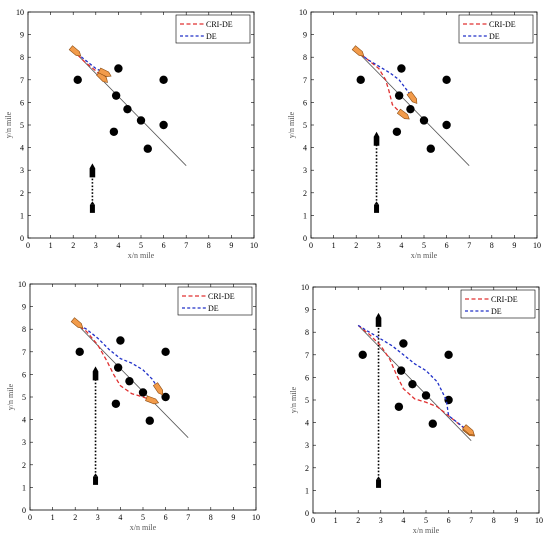 This screenshot has height=541, width=550. I want to click on y-tick-label: 9, so click(307, 310).